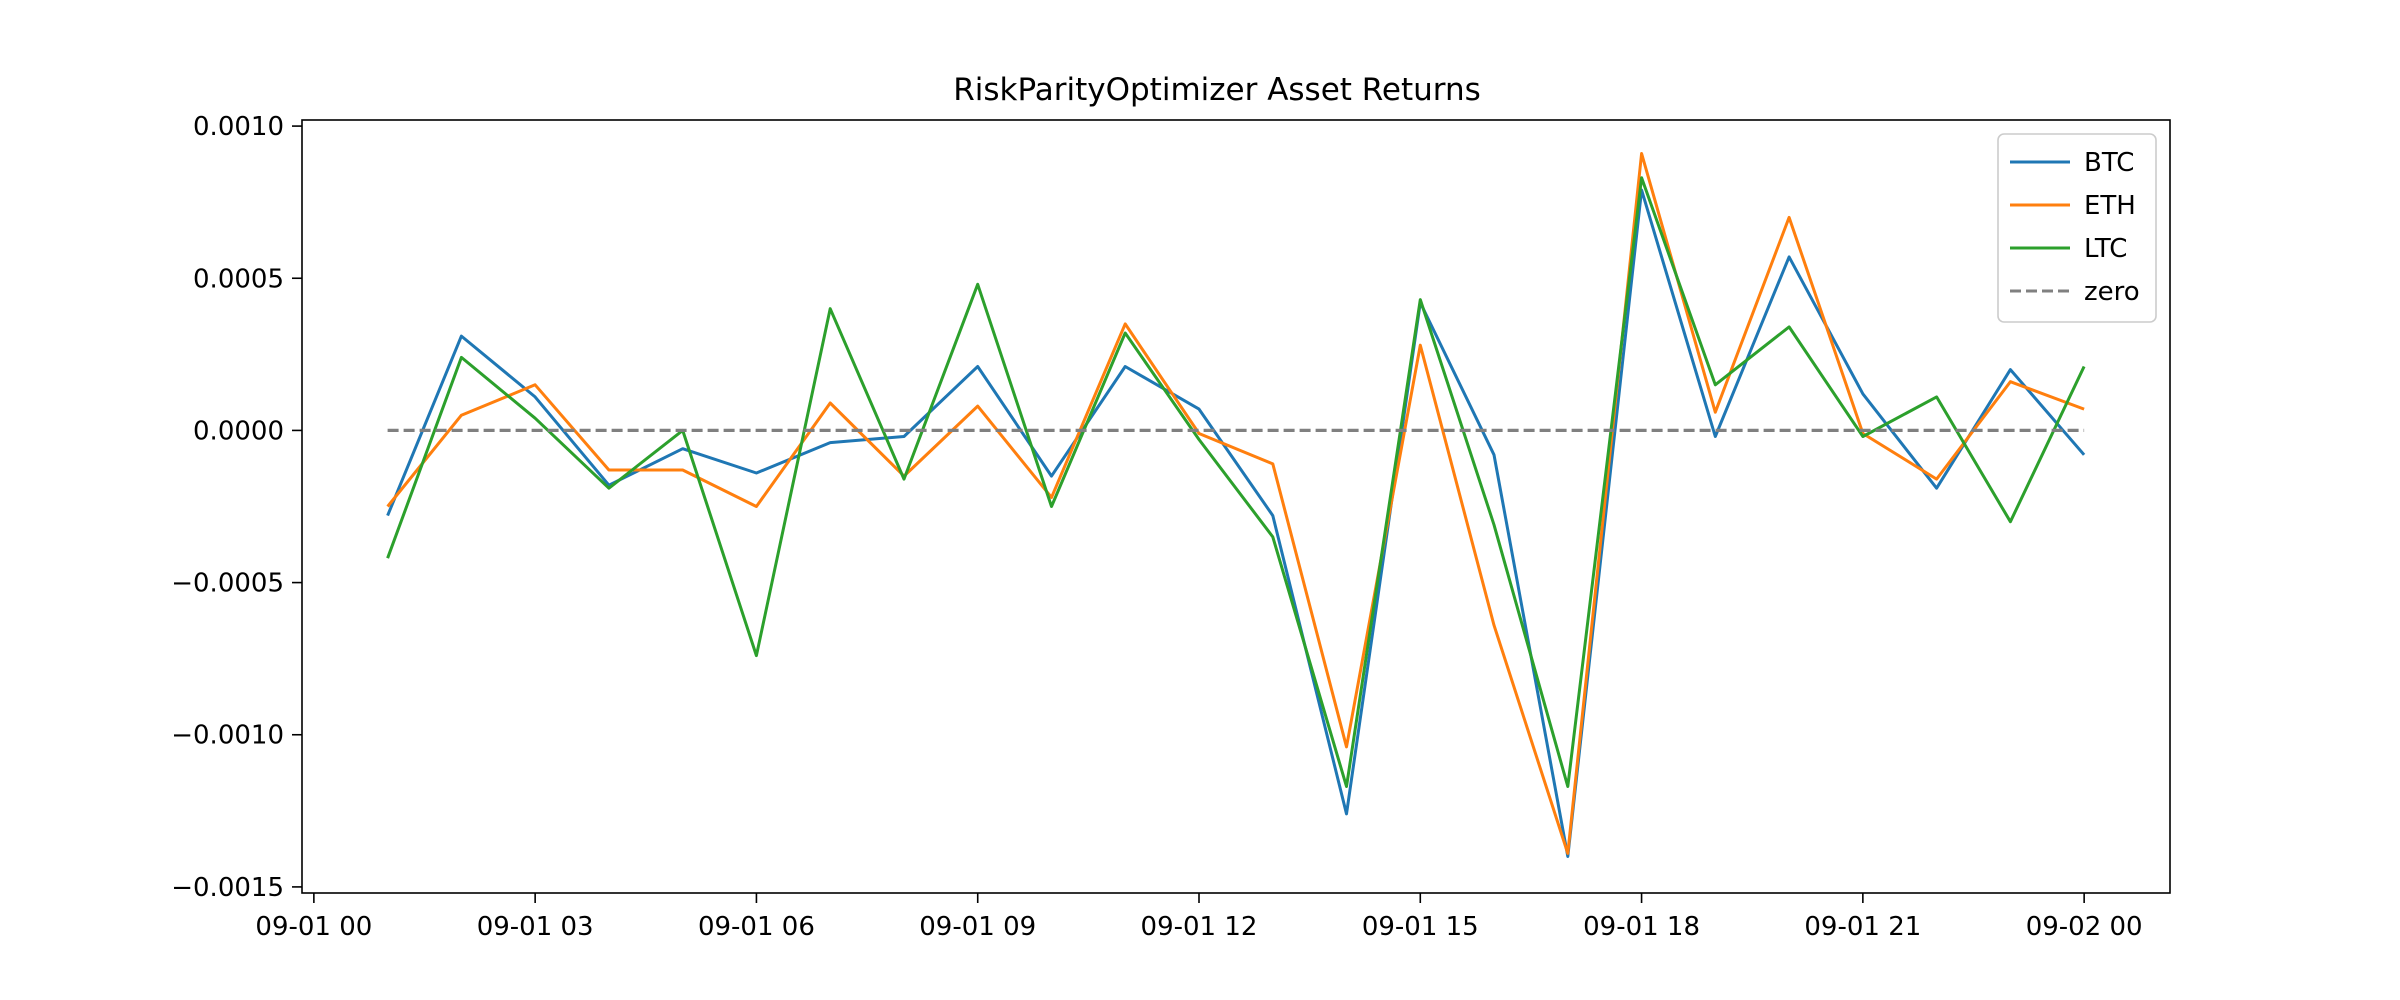 This screenshot has height=1000, width=2400. I want to click on y-tick-label: 0.0000, so click(238, 431).